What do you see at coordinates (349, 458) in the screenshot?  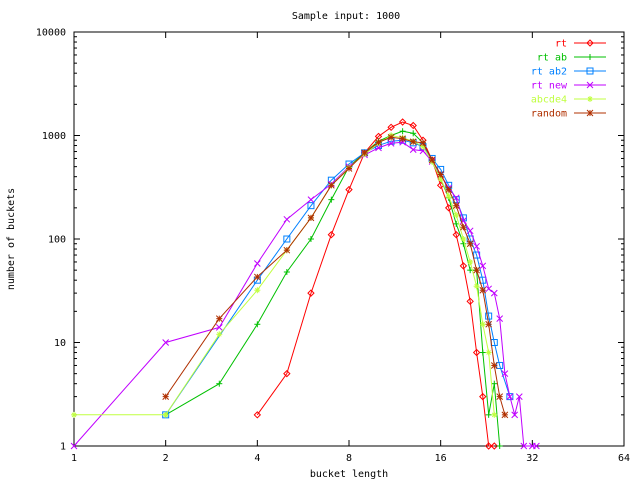 I see `x-tick-label: 8` at bounding box center [349, 458].